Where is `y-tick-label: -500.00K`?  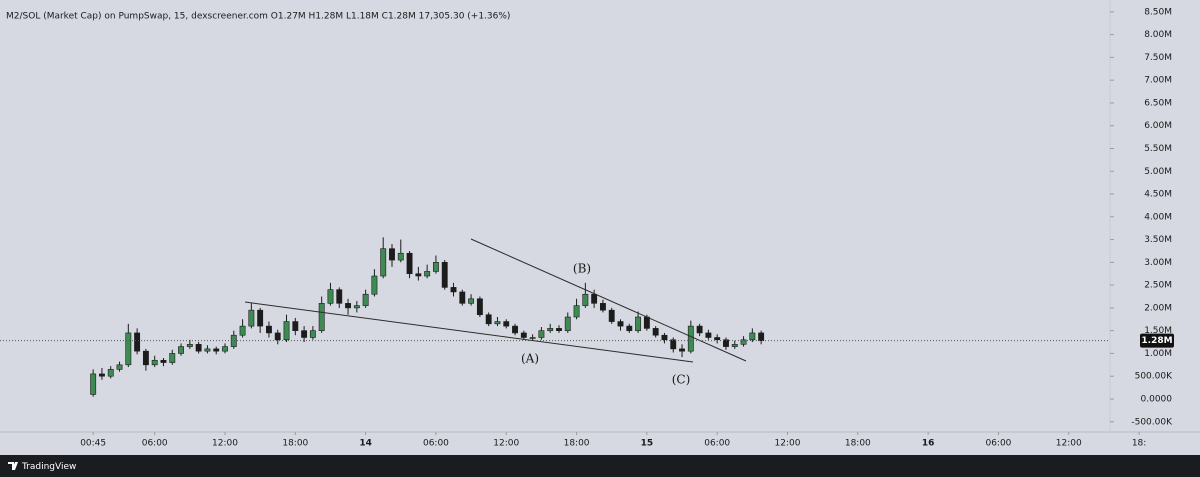
y-tick-label: -500.00K is located at coordinates (1152, 422).